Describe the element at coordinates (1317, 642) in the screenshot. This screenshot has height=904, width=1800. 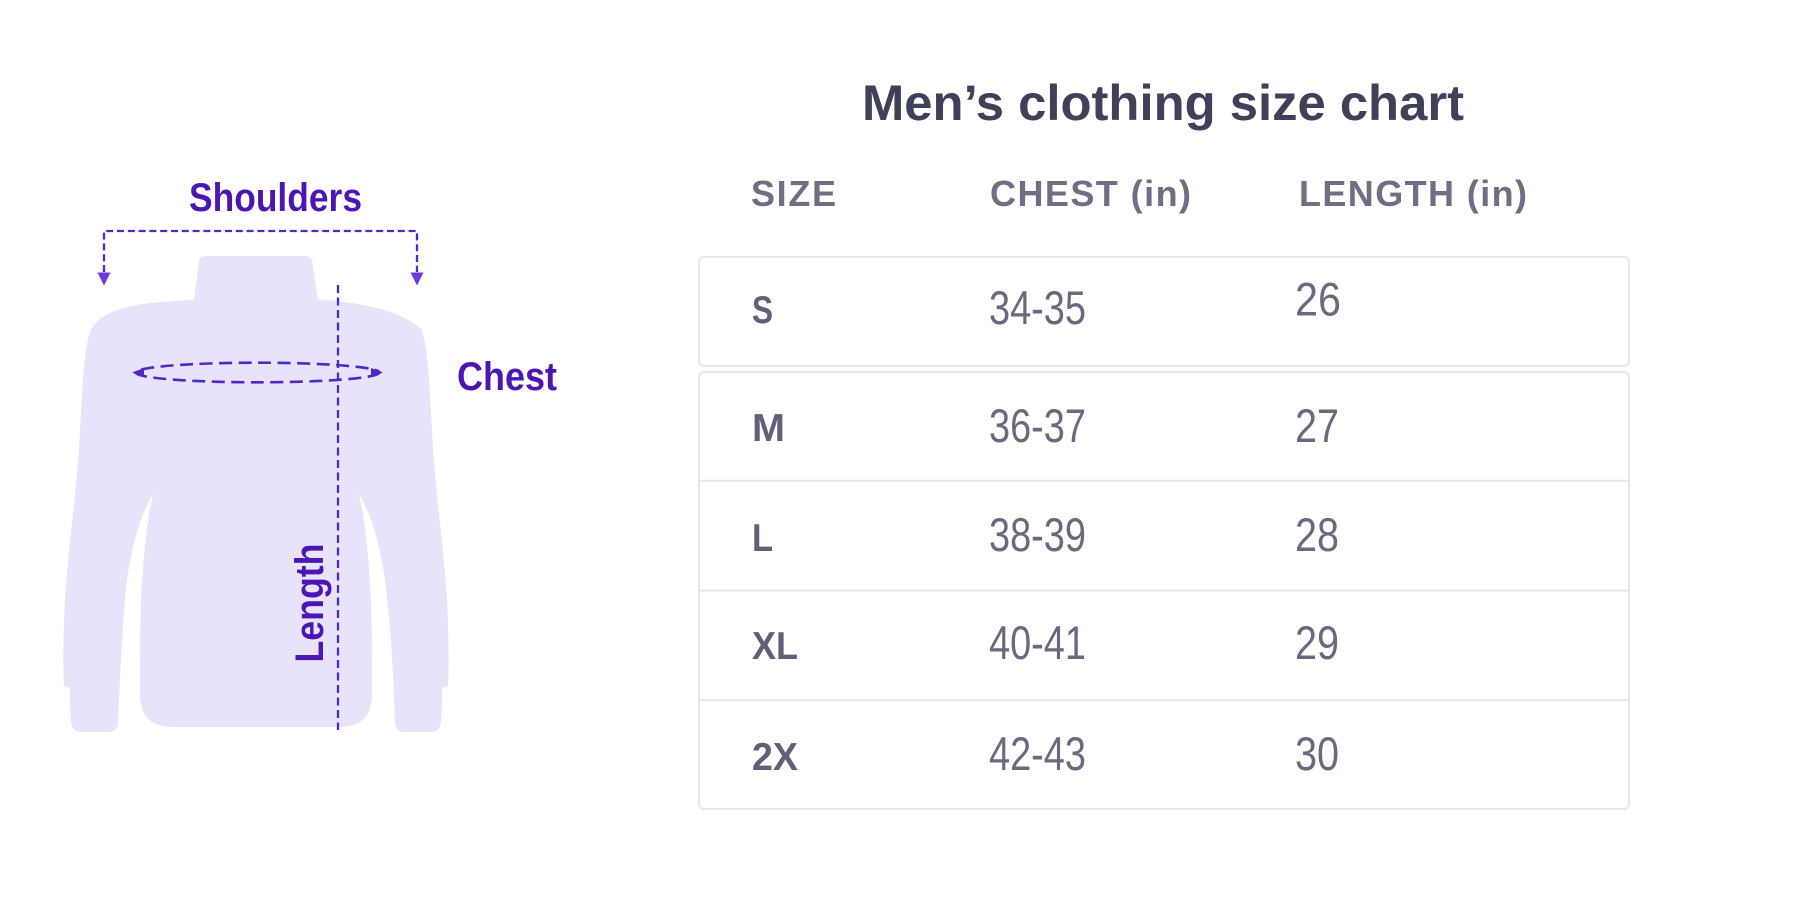
I see `svg-text: 29` at that location.